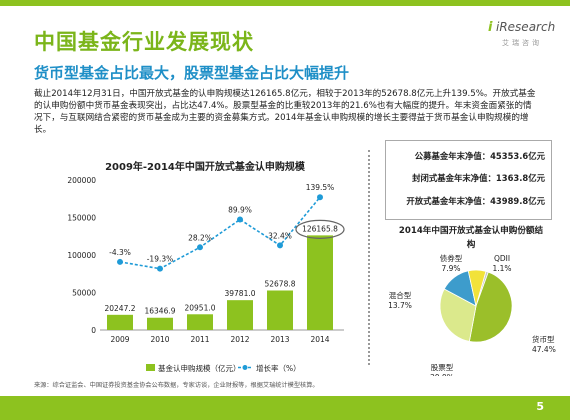 This screenshot has height=420, width=570. I want to click on pie-slice-percent: 47.4%, so click(544, 349).